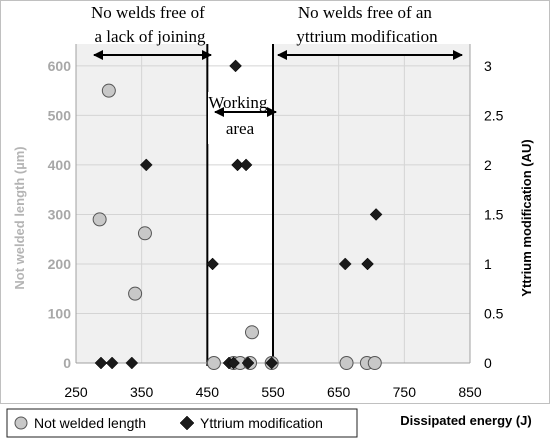 The width and height of the screenshot is (550, 445). What do you see at coordinates (488, 66) in the screenshot?
I see `y-right-tick-label: 3` at bounding box center [488, 66].